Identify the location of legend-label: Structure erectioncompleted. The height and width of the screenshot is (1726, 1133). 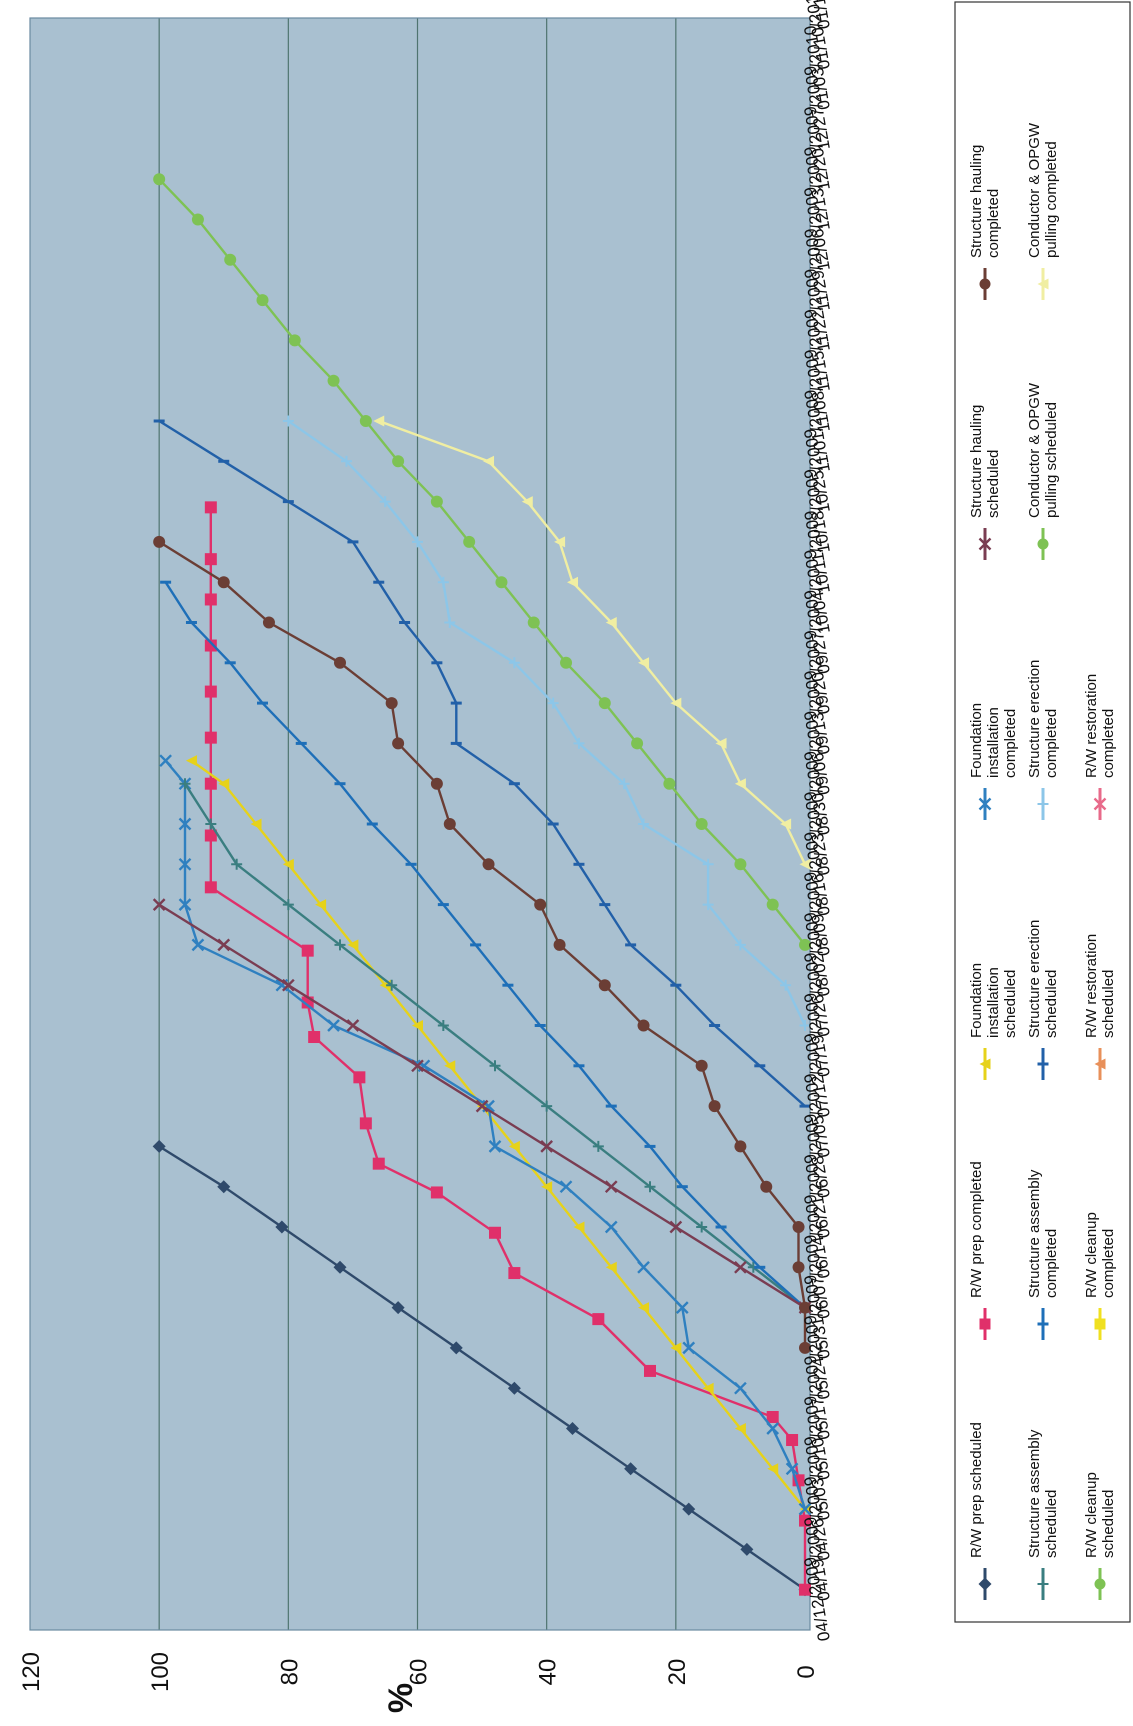
(1043, 719).